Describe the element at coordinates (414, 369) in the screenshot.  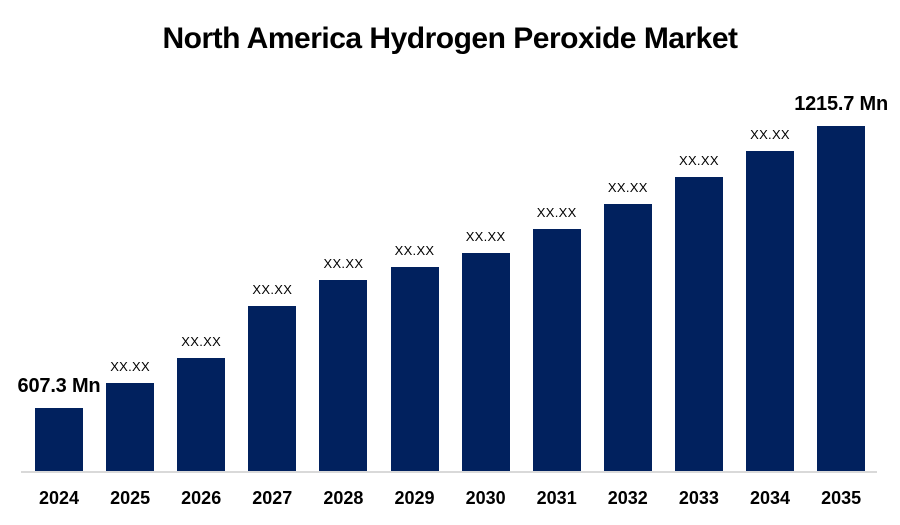
I see `bar-2029` at that location.